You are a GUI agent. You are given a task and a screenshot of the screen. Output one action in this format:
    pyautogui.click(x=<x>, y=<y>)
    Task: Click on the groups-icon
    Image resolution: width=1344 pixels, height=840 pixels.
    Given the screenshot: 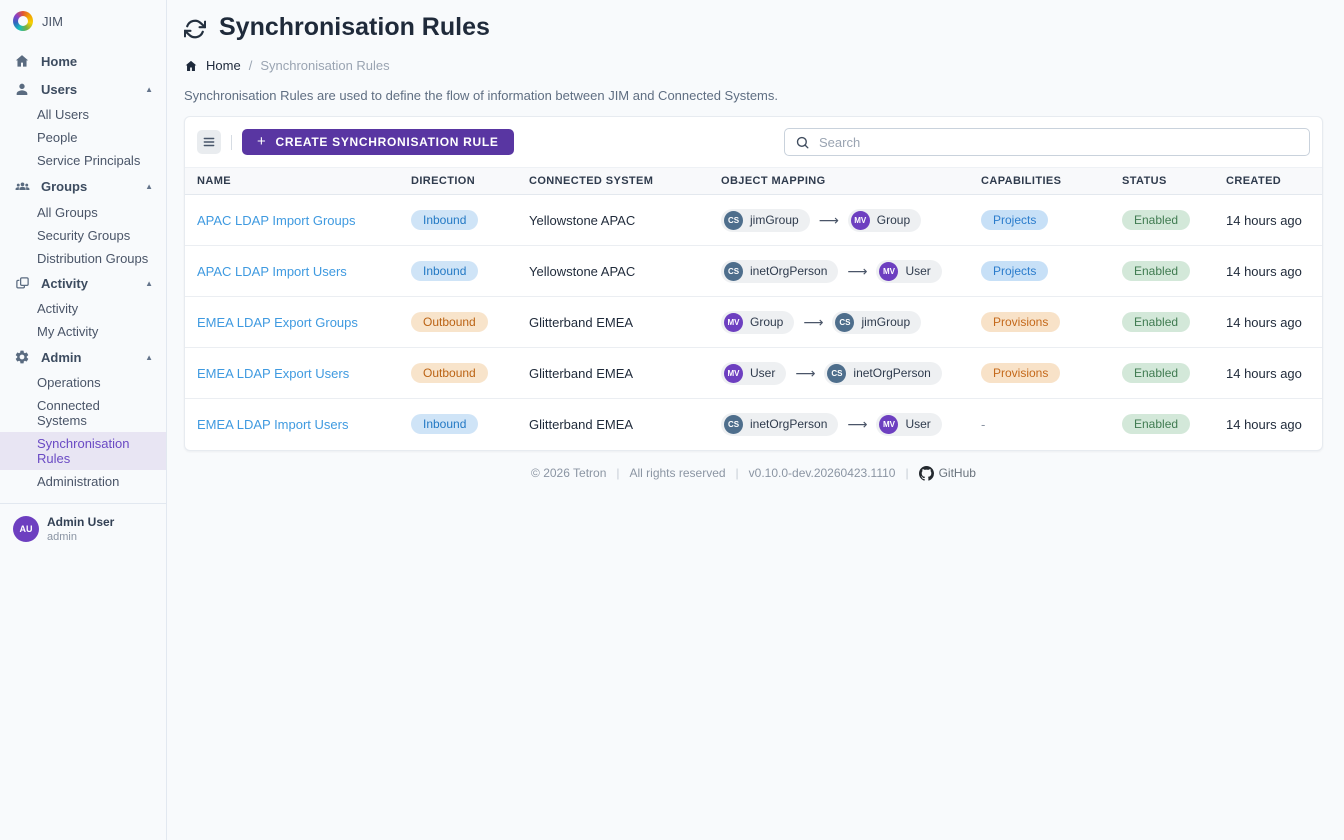 What is the action you would take?
    pyautogui.click(x=22, y=186)
    